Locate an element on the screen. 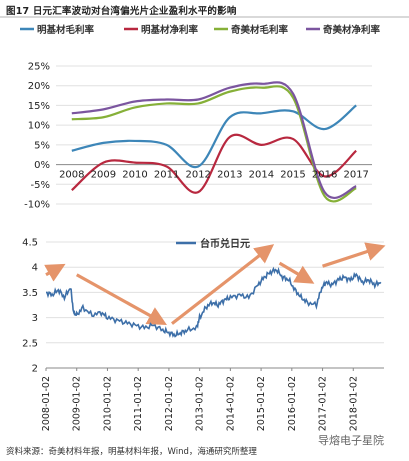 This screenshot has height=461, width=409. y-tick-label: 15% is located at coordinates (39, 106).